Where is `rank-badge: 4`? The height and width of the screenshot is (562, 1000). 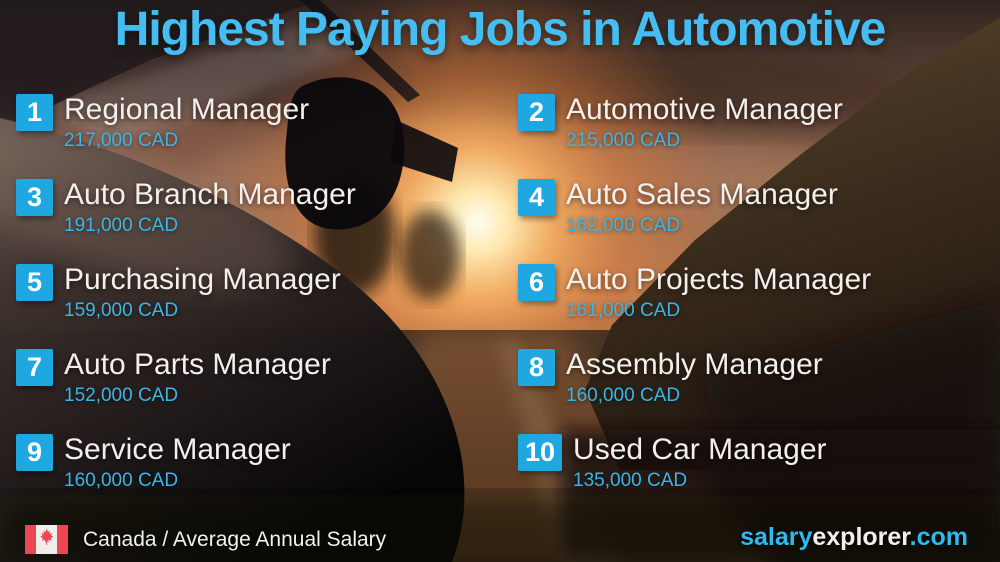
rank-badge: 4 is located at coordinates (536, 197).